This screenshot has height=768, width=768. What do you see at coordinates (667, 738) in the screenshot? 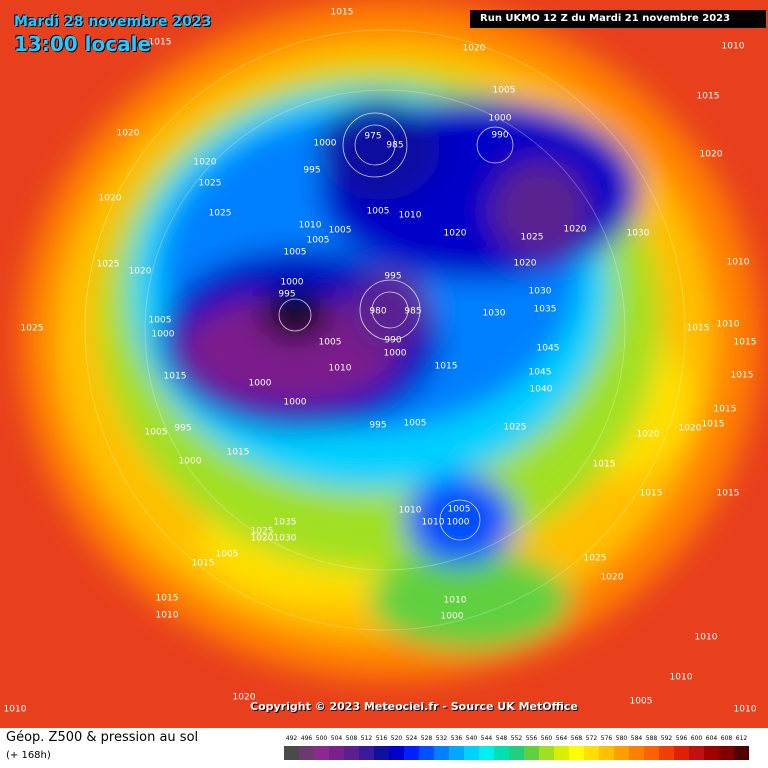
I see `legend-label: 592` at bounding box center [667, 738].